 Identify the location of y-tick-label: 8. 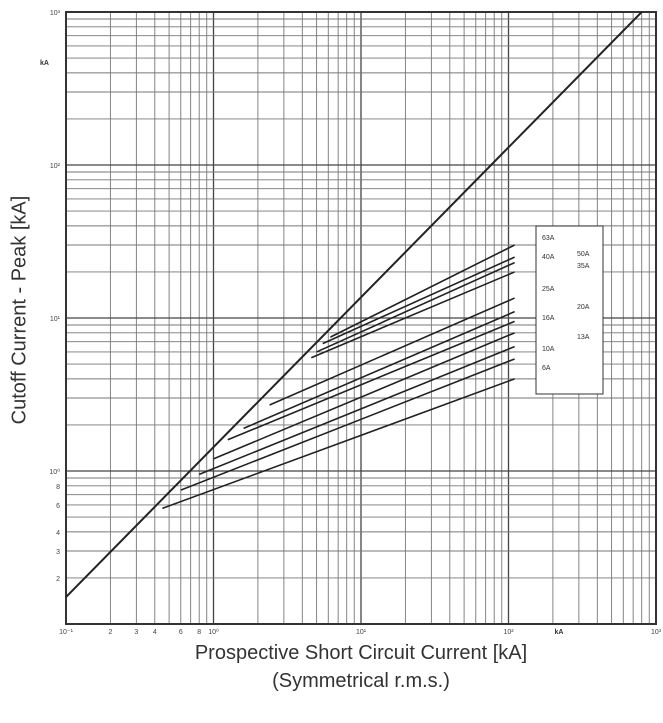
(58, 487).